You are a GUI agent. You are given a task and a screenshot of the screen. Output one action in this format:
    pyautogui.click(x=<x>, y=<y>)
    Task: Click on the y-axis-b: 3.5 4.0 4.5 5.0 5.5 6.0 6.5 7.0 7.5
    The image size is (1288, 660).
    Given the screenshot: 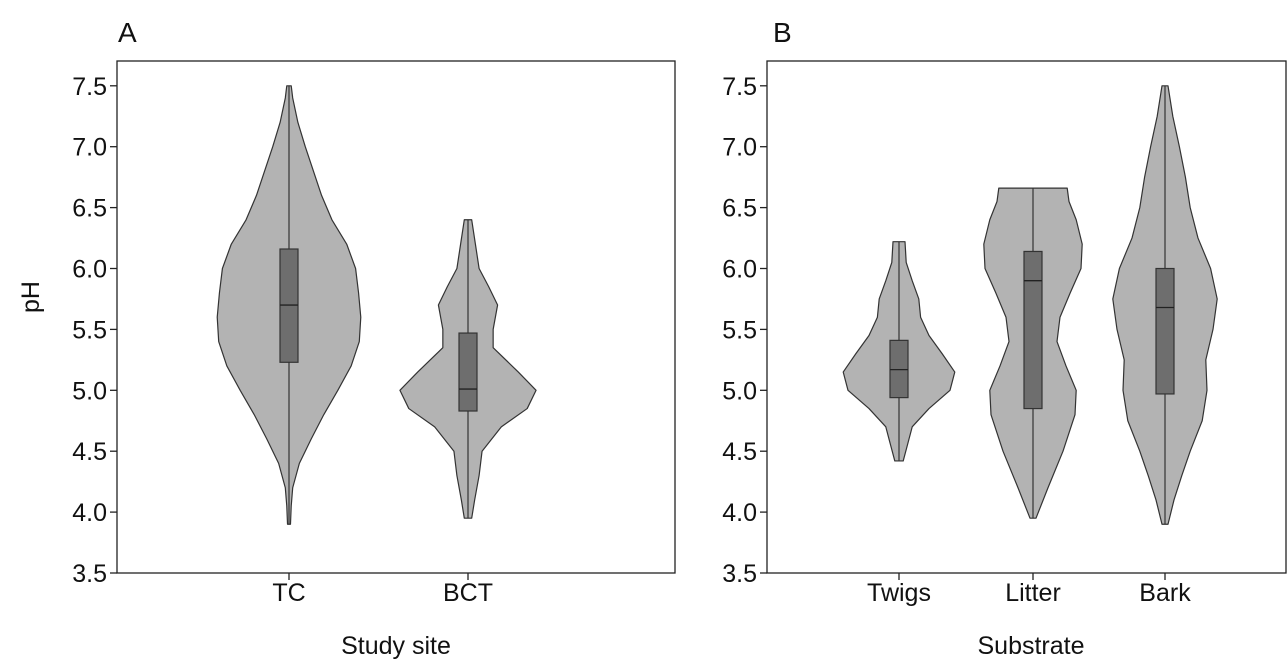 What is the action you would take?
    pyautogui.click(x=744, y=330)
    